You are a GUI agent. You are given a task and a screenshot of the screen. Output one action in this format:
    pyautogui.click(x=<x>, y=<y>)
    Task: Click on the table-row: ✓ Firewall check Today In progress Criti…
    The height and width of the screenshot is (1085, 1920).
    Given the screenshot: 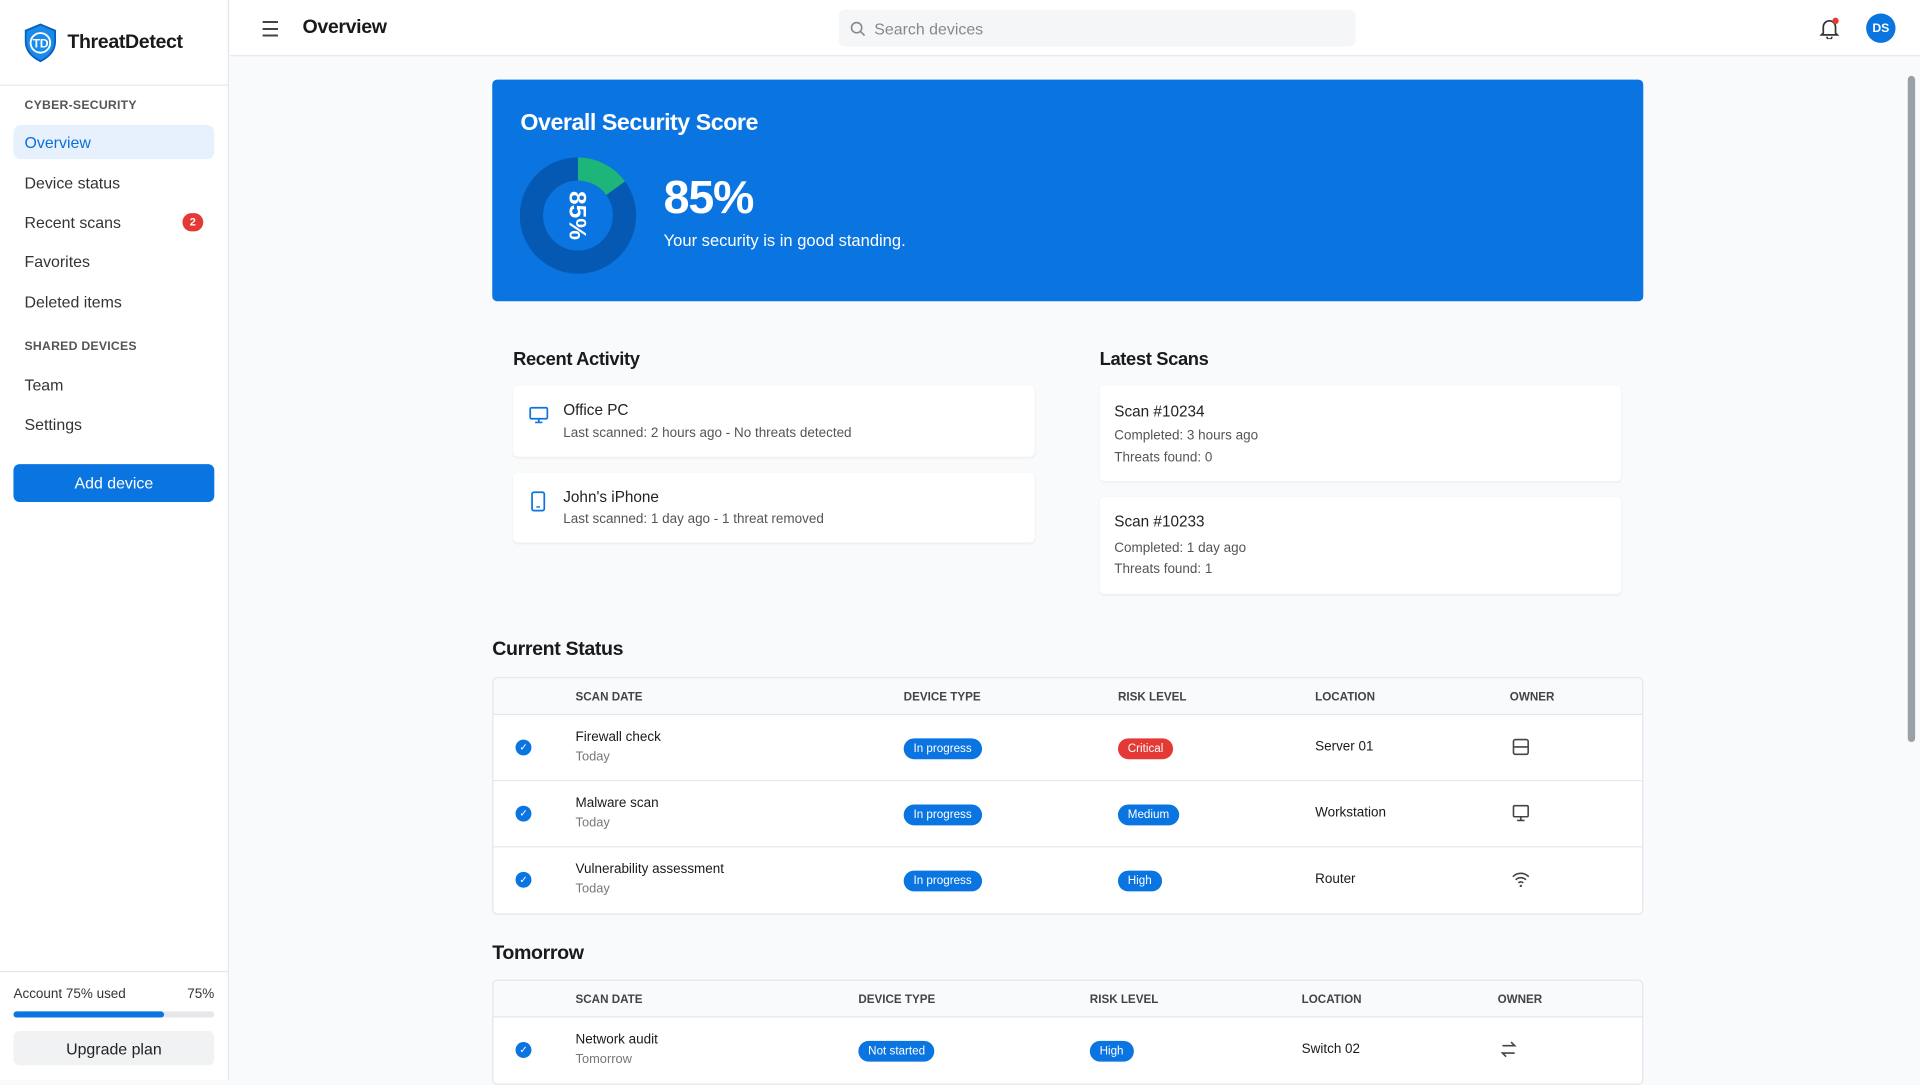 What is the action you would take?
    pyautogui.click(x=1068, y=748)
    